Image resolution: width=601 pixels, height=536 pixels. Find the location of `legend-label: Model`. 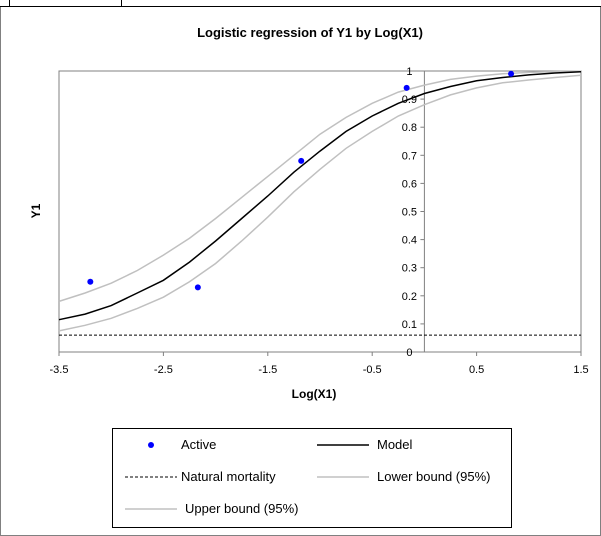

legend-label: Model is located at coordinates (395, 444).